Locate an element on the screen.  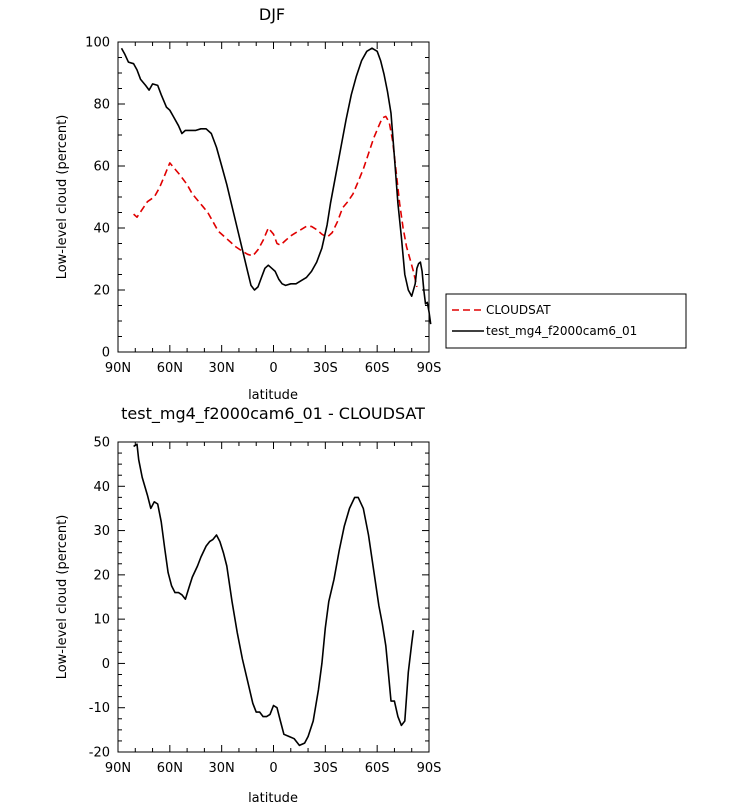
y-tick-label: 60 is located at coordinates (101, 167).